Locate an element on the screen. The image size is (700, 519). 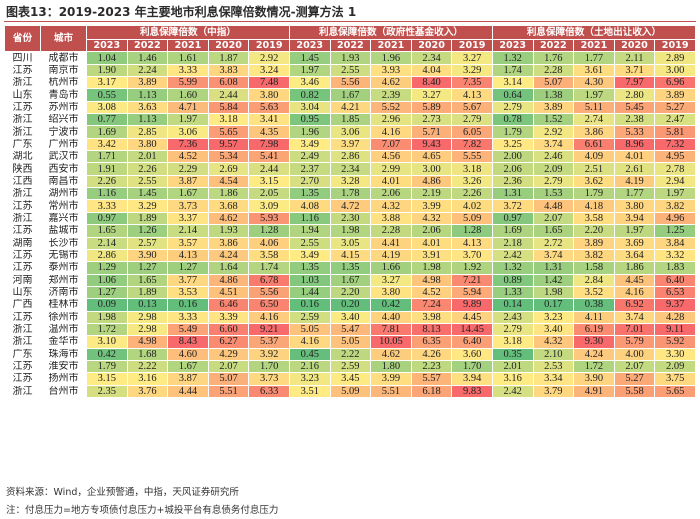
source-note: 资料来源：Wind，企业预警通，中指，天风证券研究所 is located at coordinates (122, 492).